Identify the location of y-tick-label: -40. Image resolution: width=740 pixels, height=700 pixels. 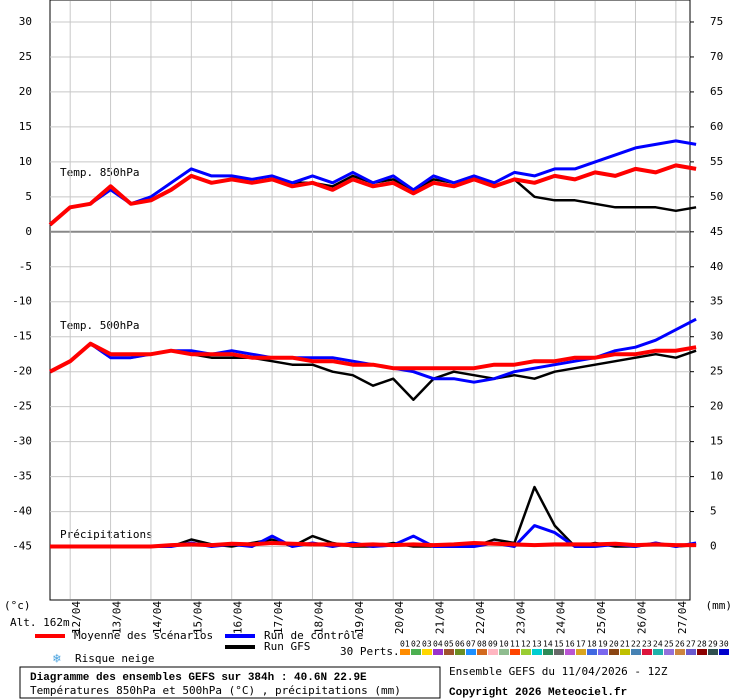
(22, 511).